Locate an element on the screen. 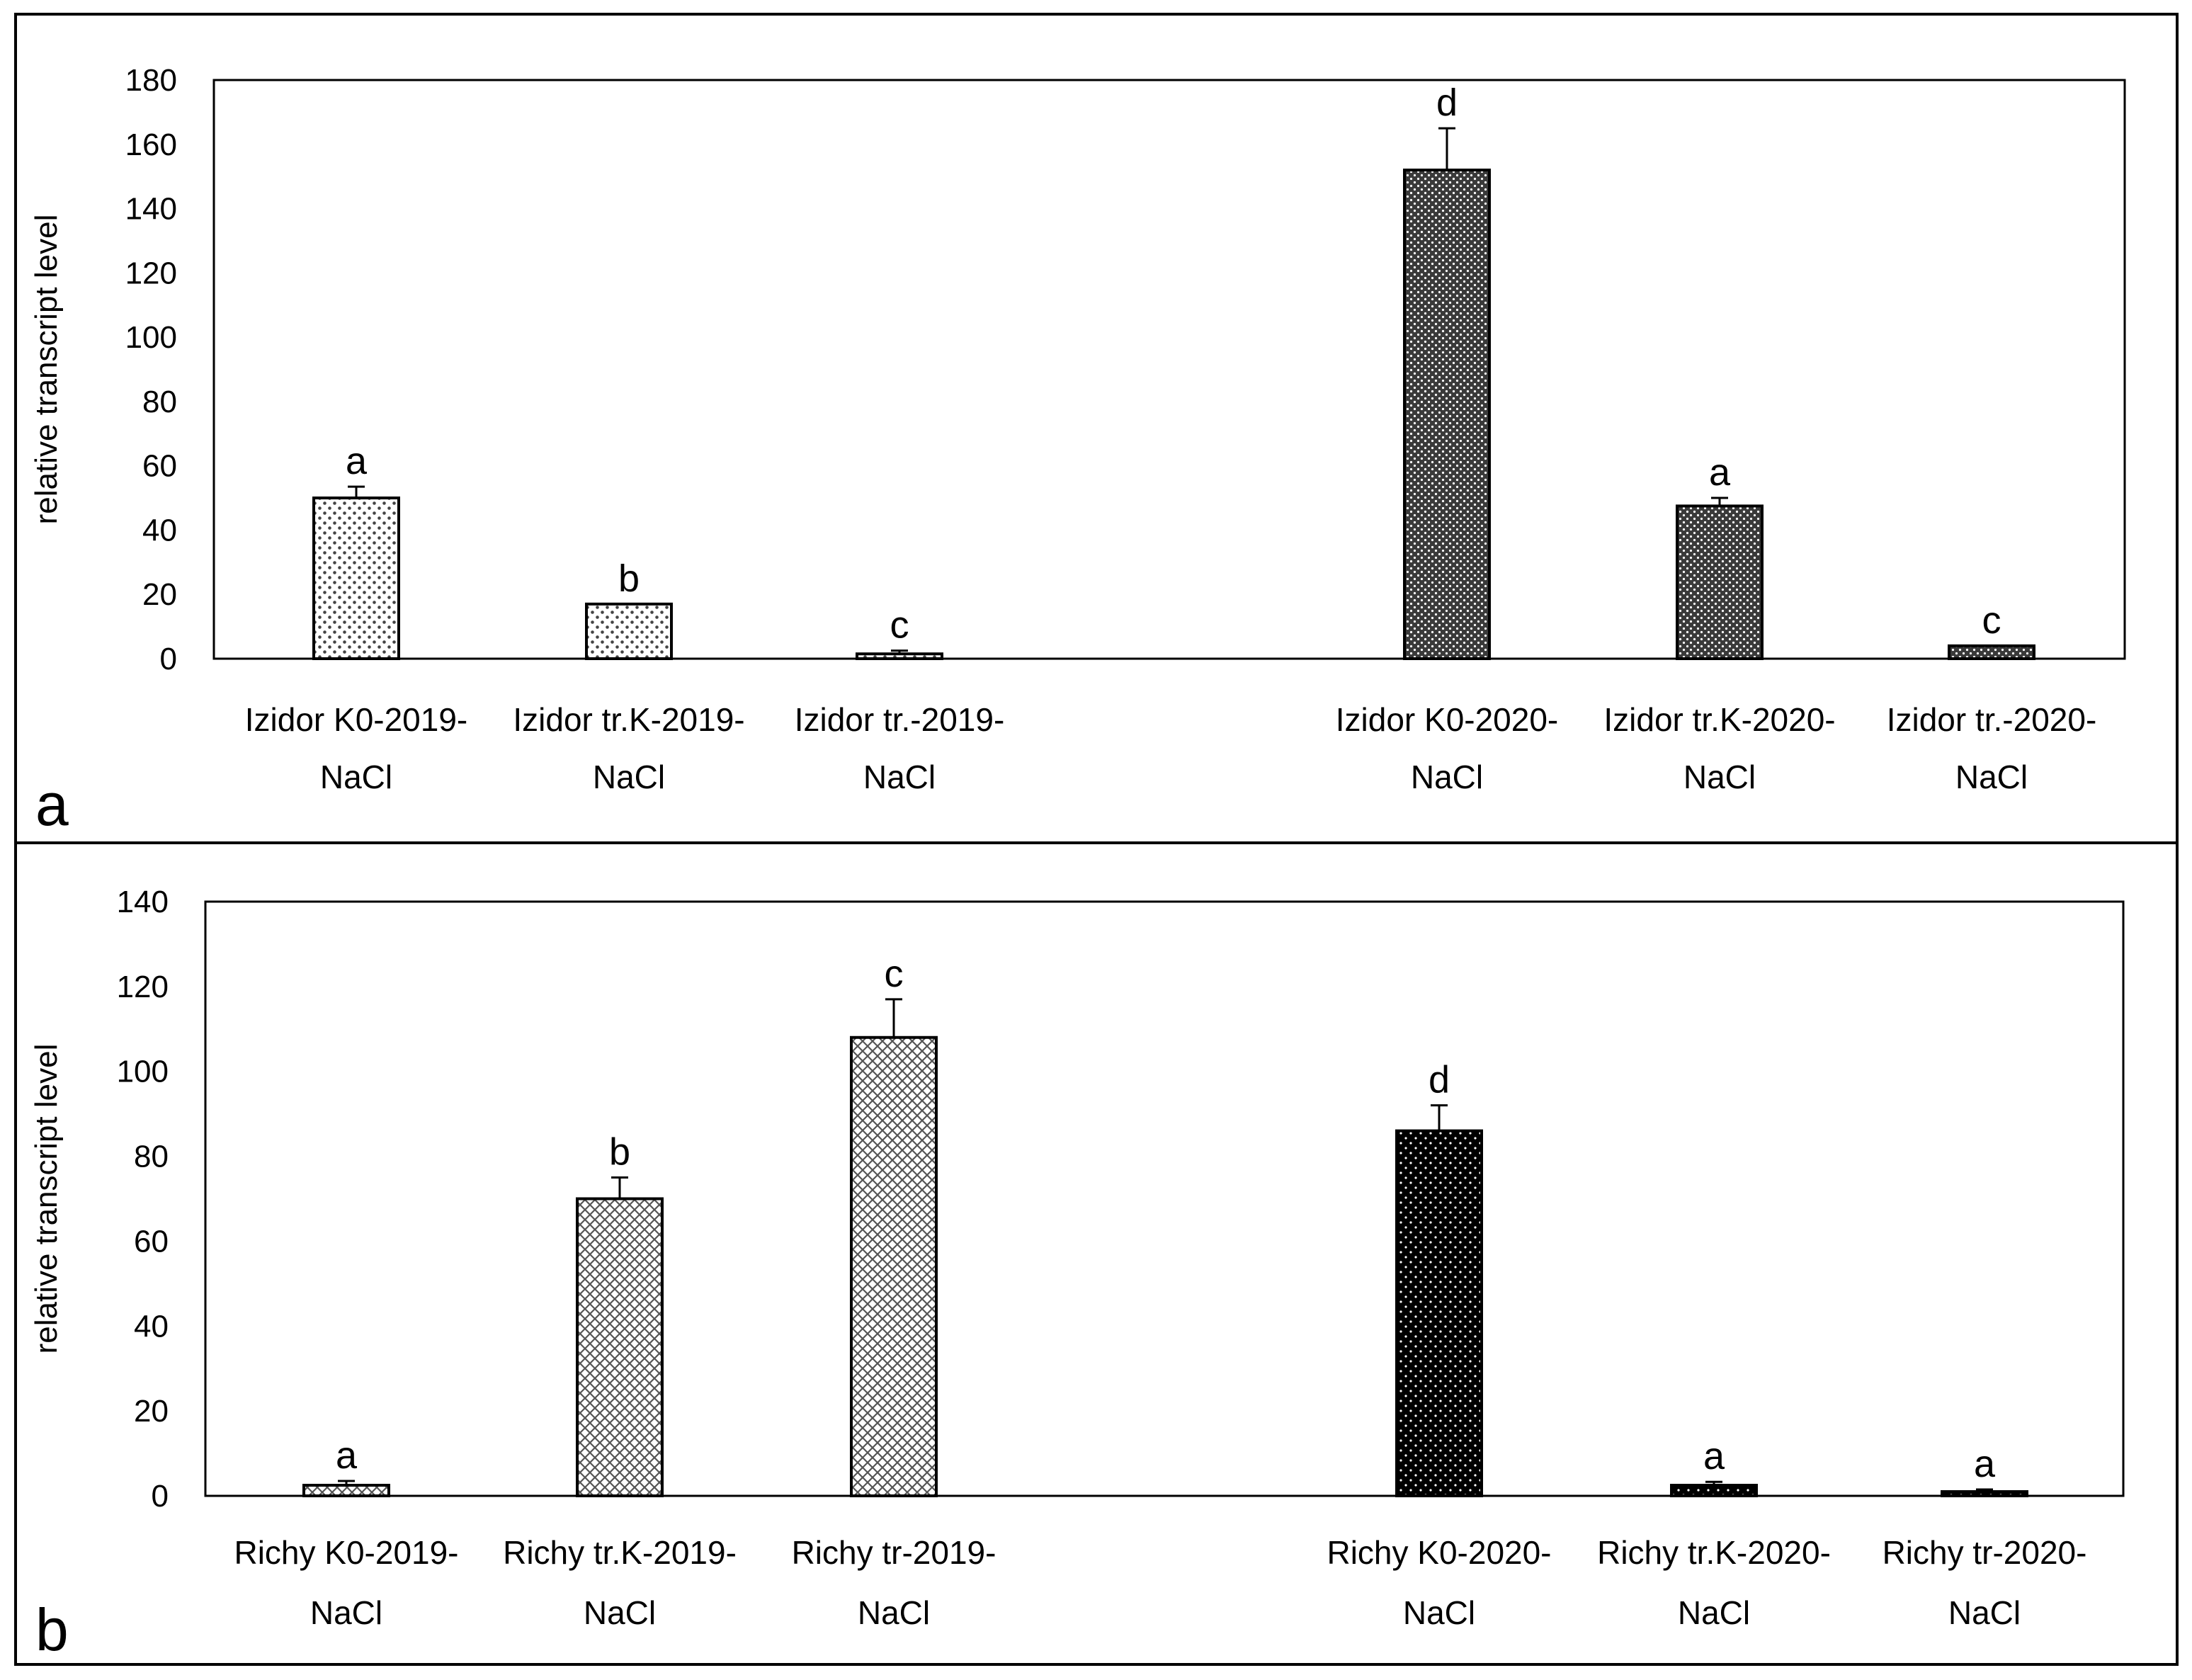 Image resolution: width=2192 pixels, height=1680 pixels. category-label: Izidor tr.K-2020- is located at coordinates (1719, 719).